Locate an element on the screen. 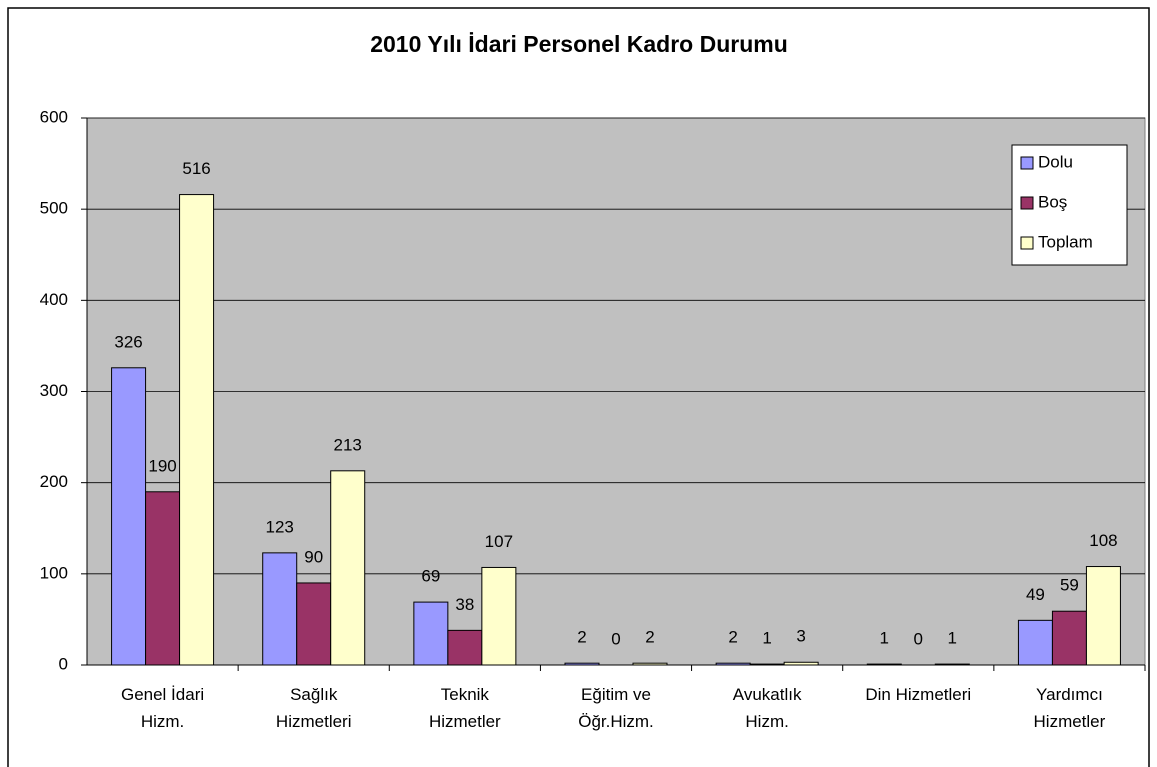 This screenshot has height=767, width=1157. value-label: 123 is located at coordinates (280, 526).